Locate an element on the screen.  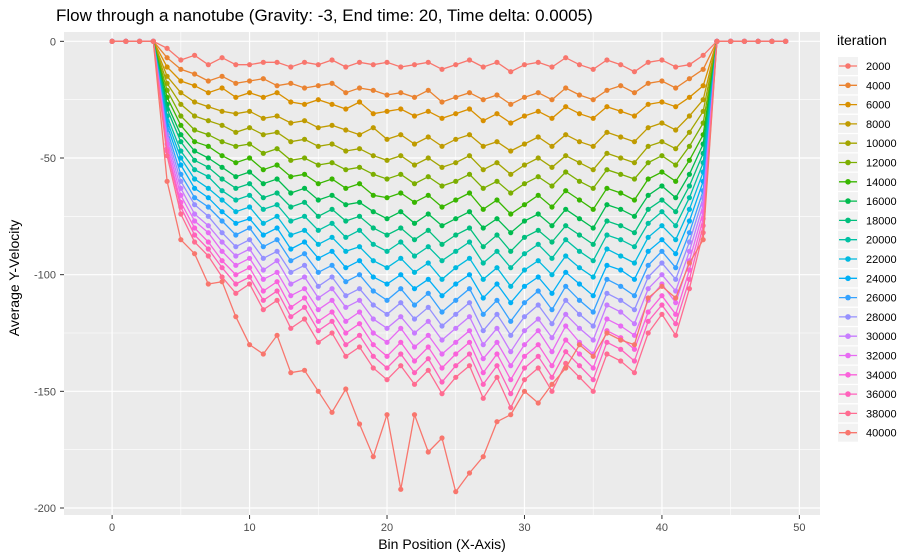
y-axis: 0 -50 -100 -150 -200 is located at coordinates (49, 275).